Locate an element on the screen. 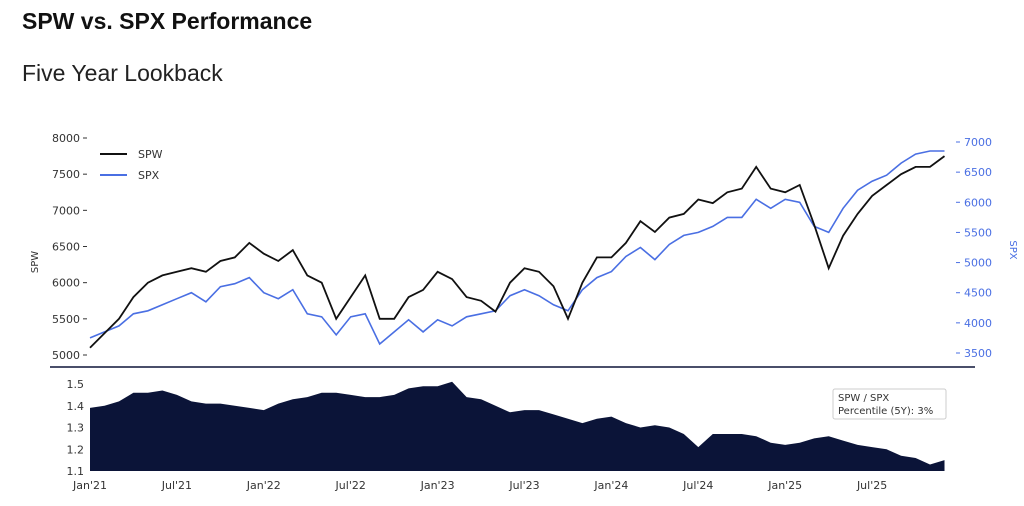  page-title: SPW vs. SPX Performance is located at coordinates (167, 21).